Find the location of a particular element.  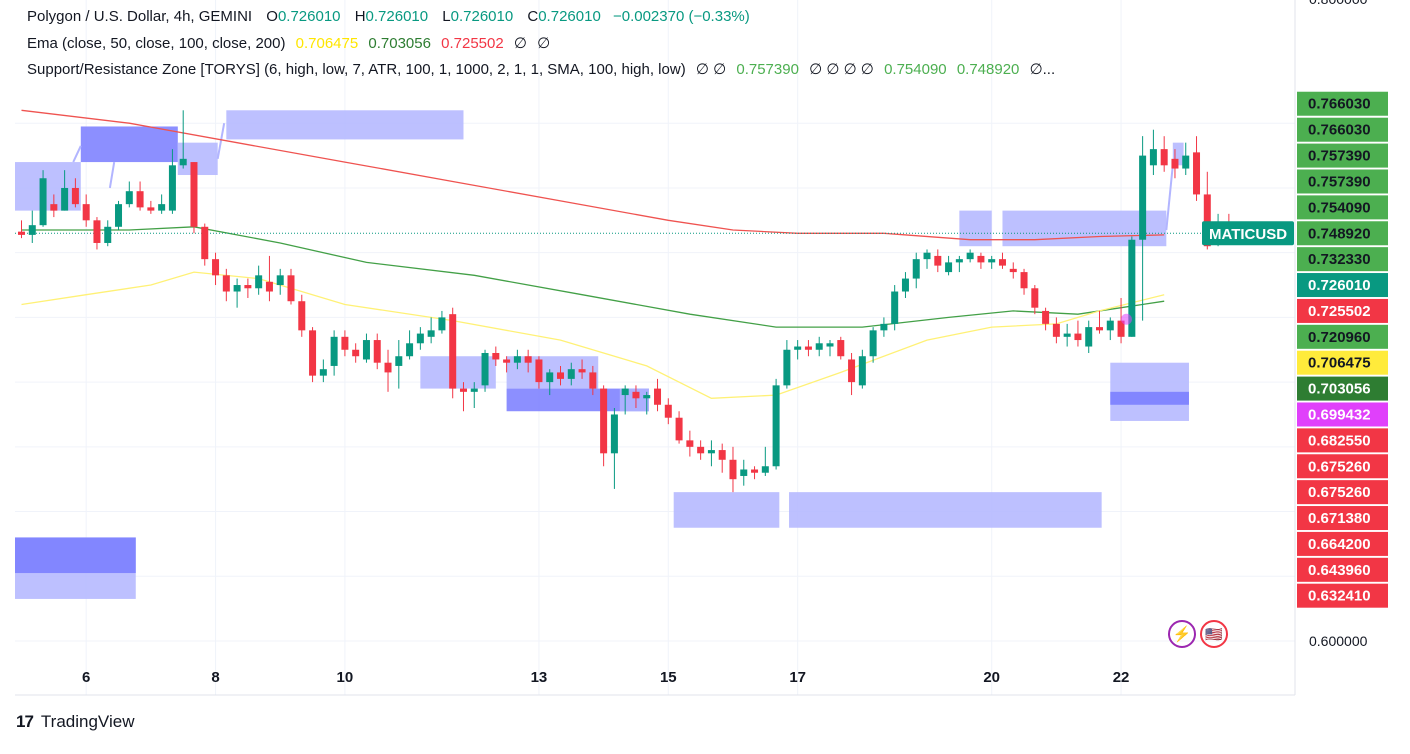

price-axis-badge-text: 0.706475 is located at coordinates (1339, 363).